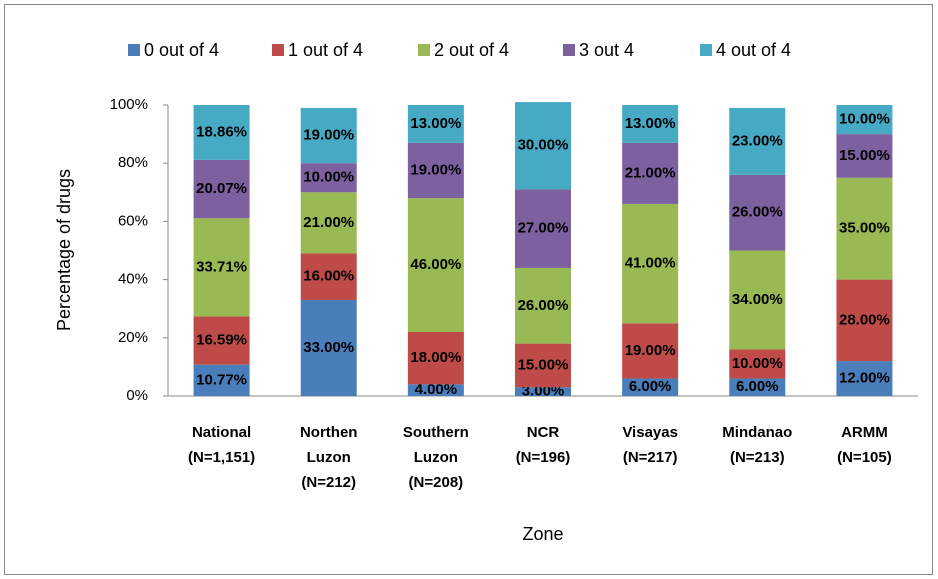 The height and width of the screenshot is (579, 938). I want to click on x-tick-label: National, so click(221, 432).